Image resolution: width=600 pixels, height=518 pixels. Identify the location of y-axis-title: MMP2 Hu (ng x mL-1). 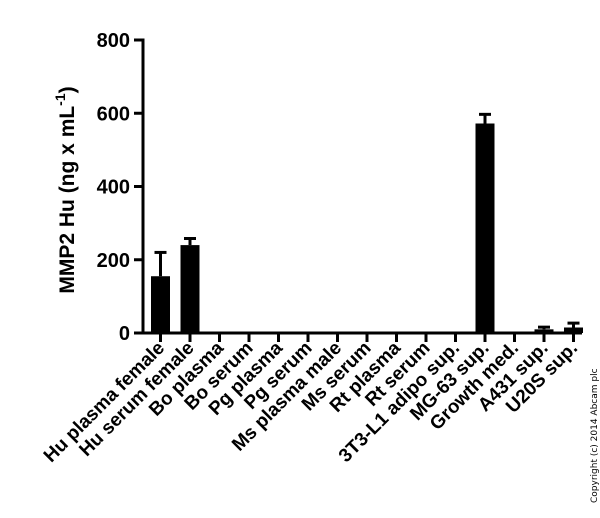
(65, 189).